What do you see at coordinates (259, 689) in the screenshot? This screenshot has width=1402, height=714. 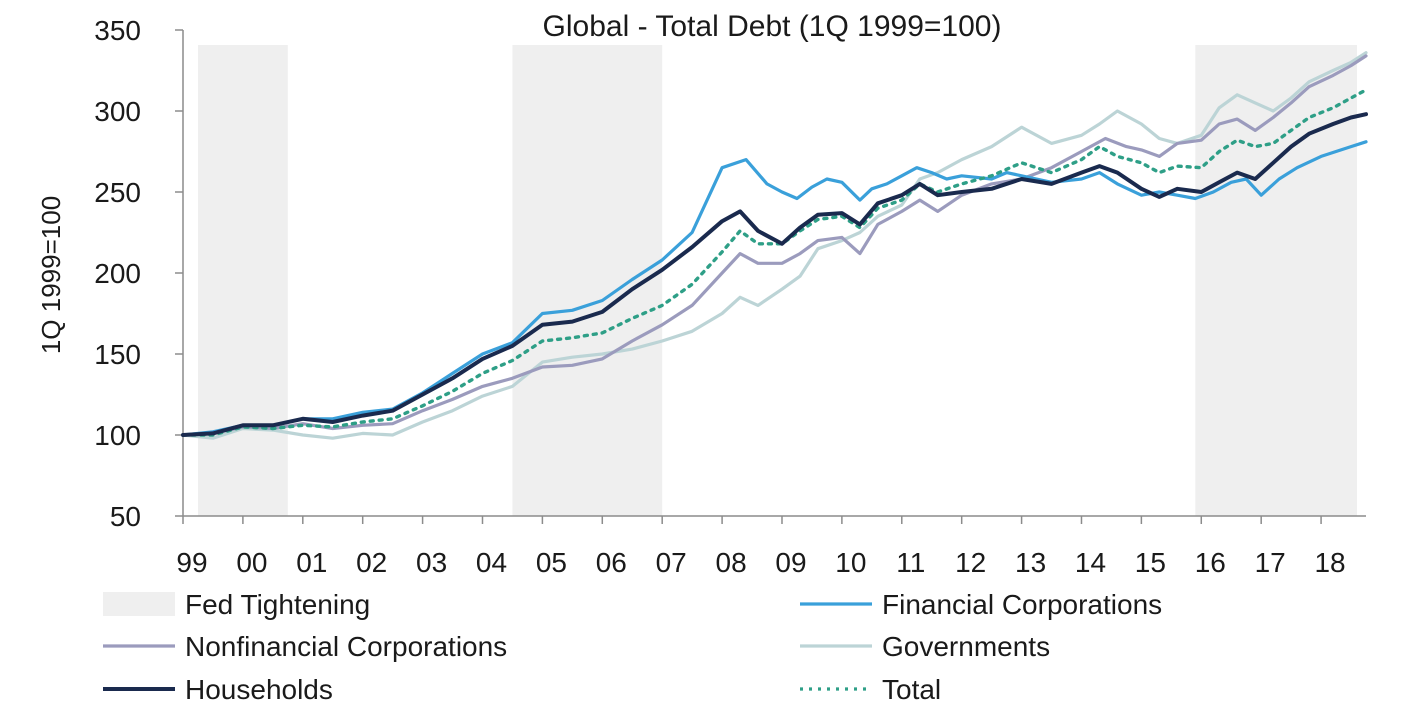 I see `legend-label-households: Households` at bounding box center [259, 689].